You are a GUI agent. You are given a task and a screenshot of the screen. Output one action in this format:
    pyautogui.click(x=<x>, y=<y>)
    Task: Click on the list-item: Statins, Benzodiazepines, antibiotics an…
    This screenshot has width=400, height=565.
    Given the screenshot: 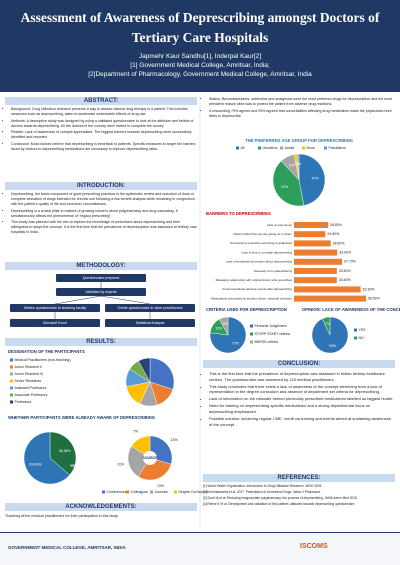 What is the action you would take?
    pyautogui.click(x=302, y=102)
    